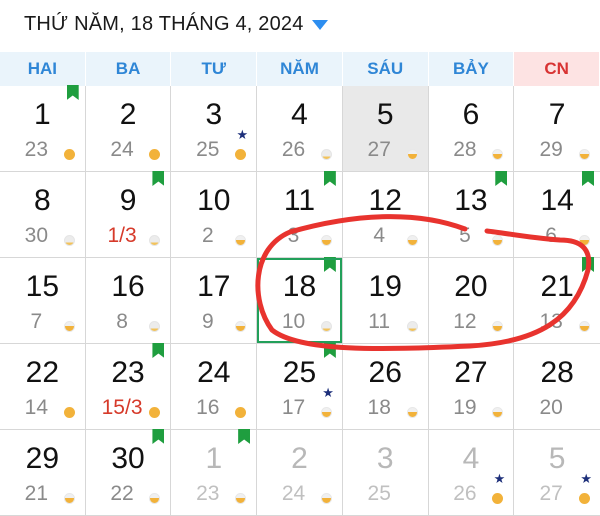 This screenshot has height=516, width=600. I want to click on solar-date: 21, so click(557, 286).